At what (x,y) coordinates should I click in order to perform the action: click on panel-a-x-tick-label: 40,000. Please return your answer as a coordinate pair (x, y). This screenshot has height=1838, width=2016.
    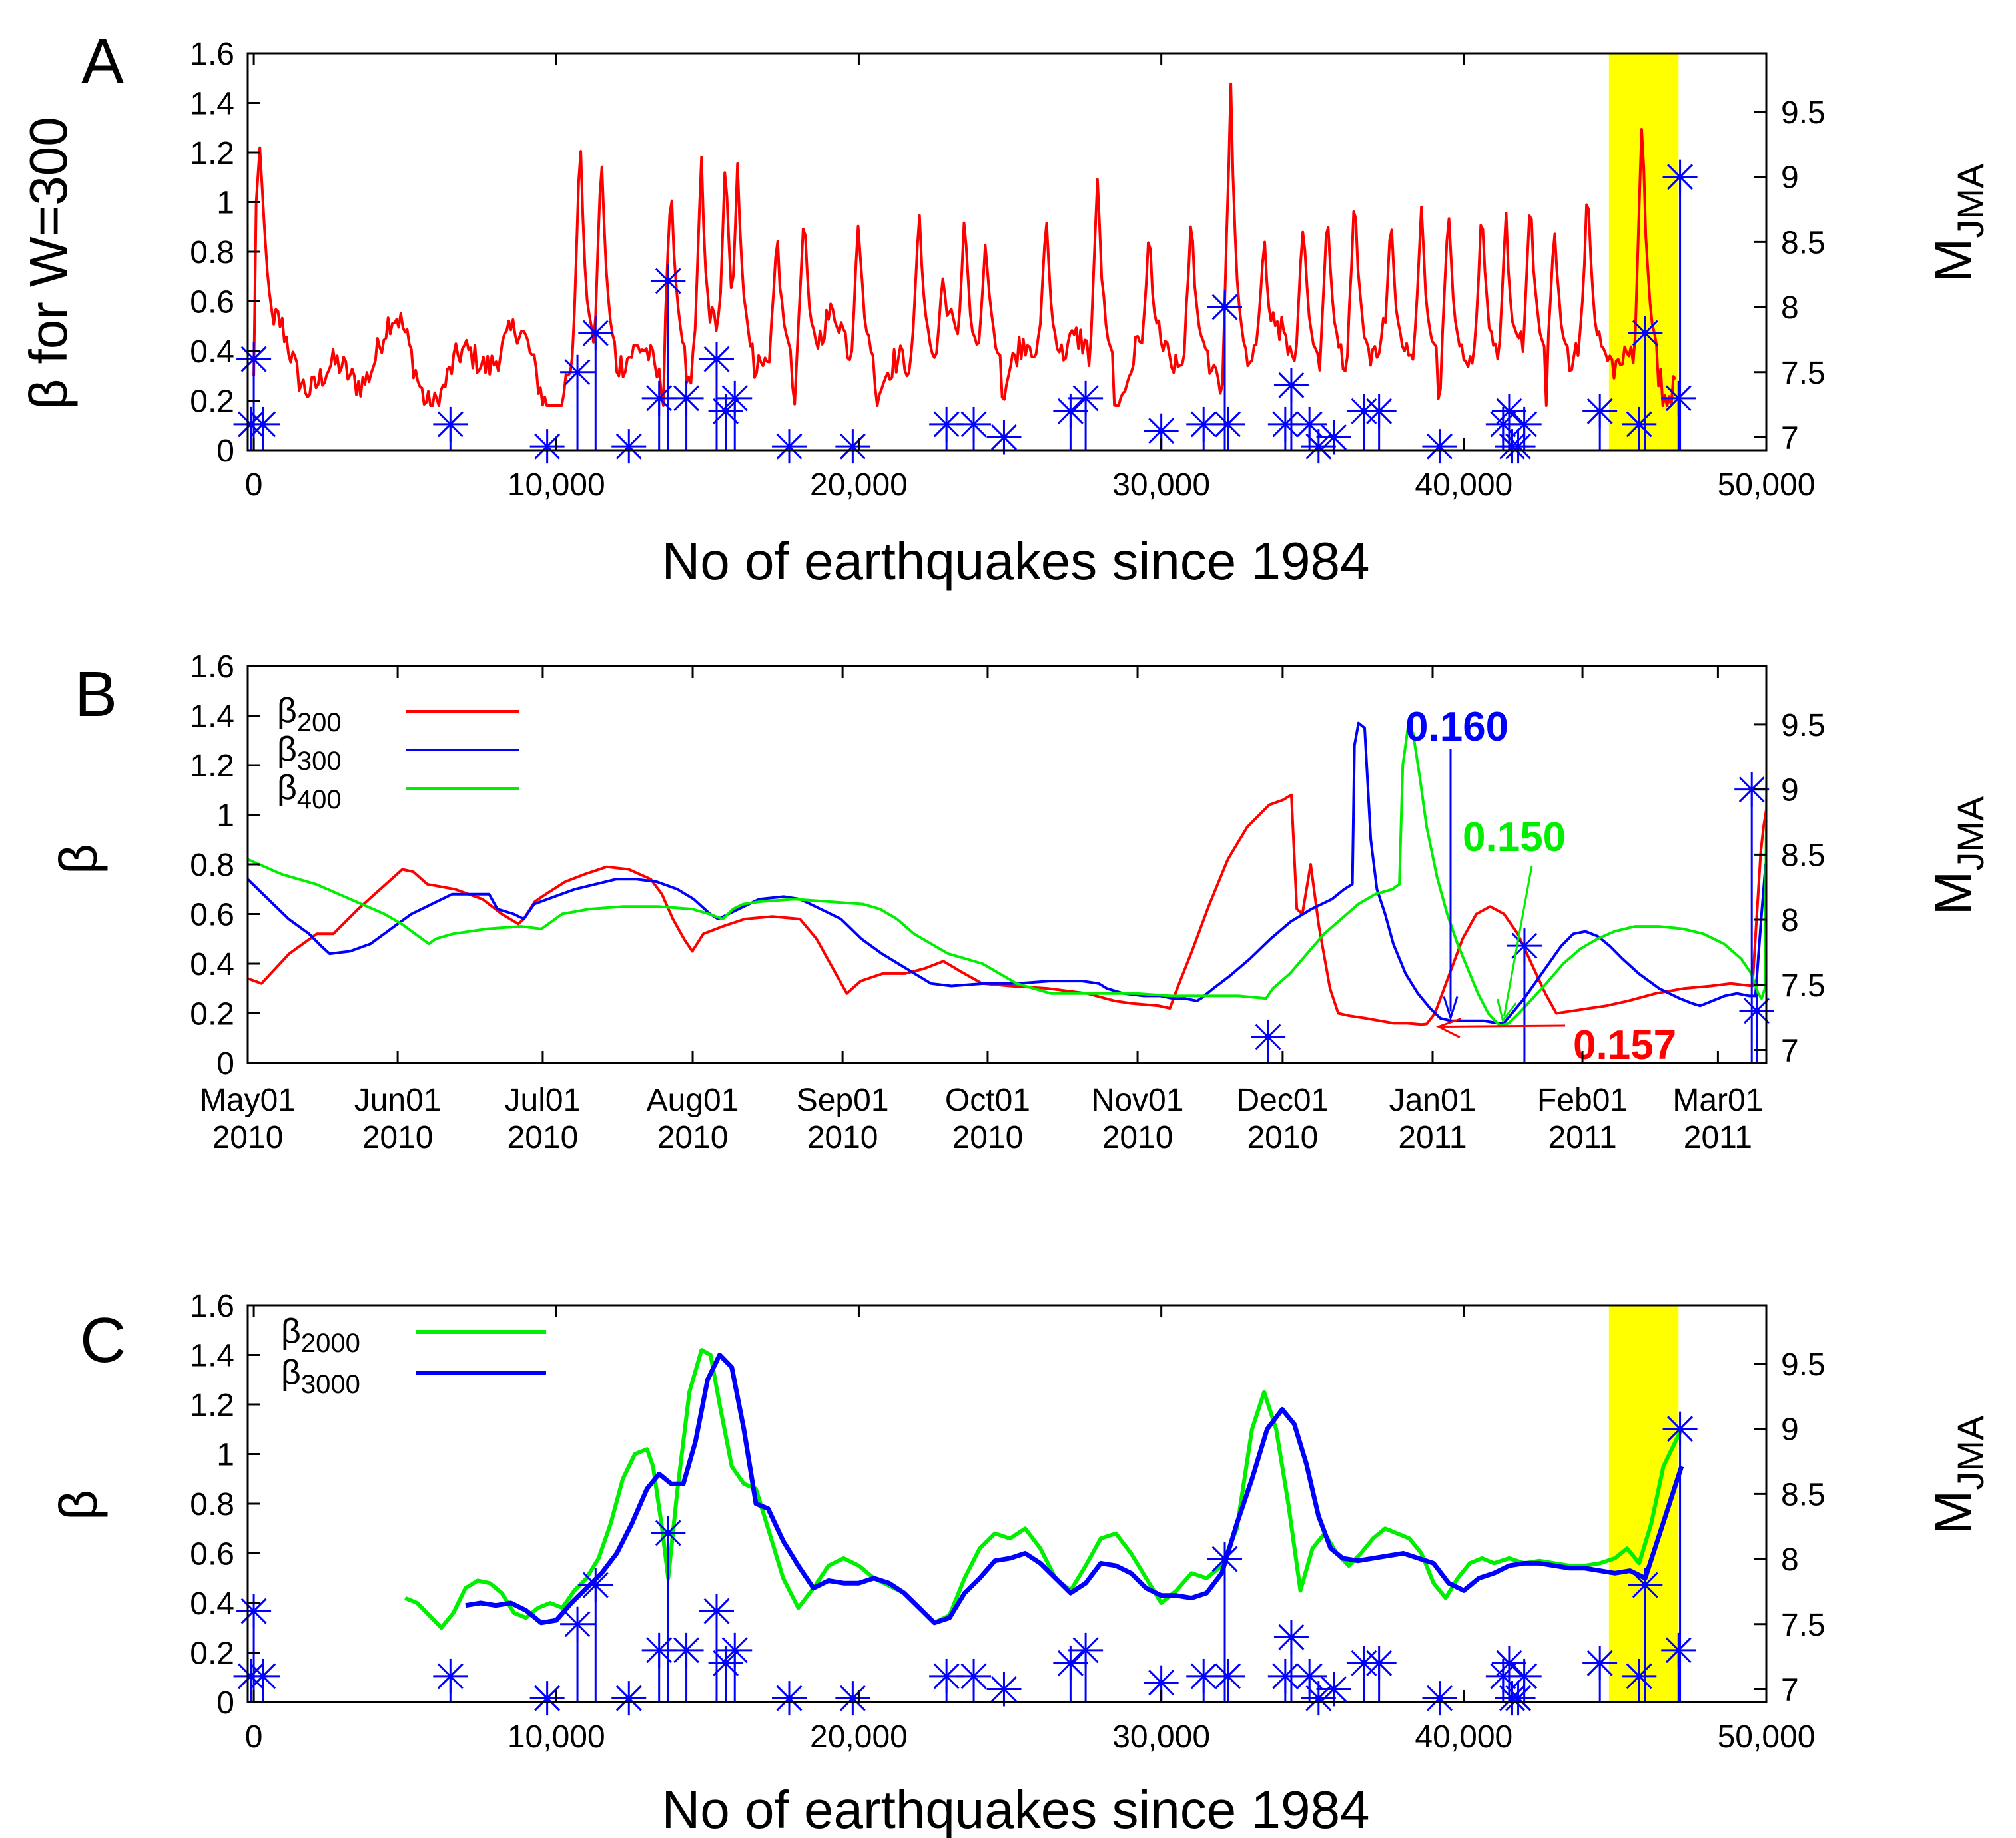
    Looking at the image, I should click on (1464, 485).